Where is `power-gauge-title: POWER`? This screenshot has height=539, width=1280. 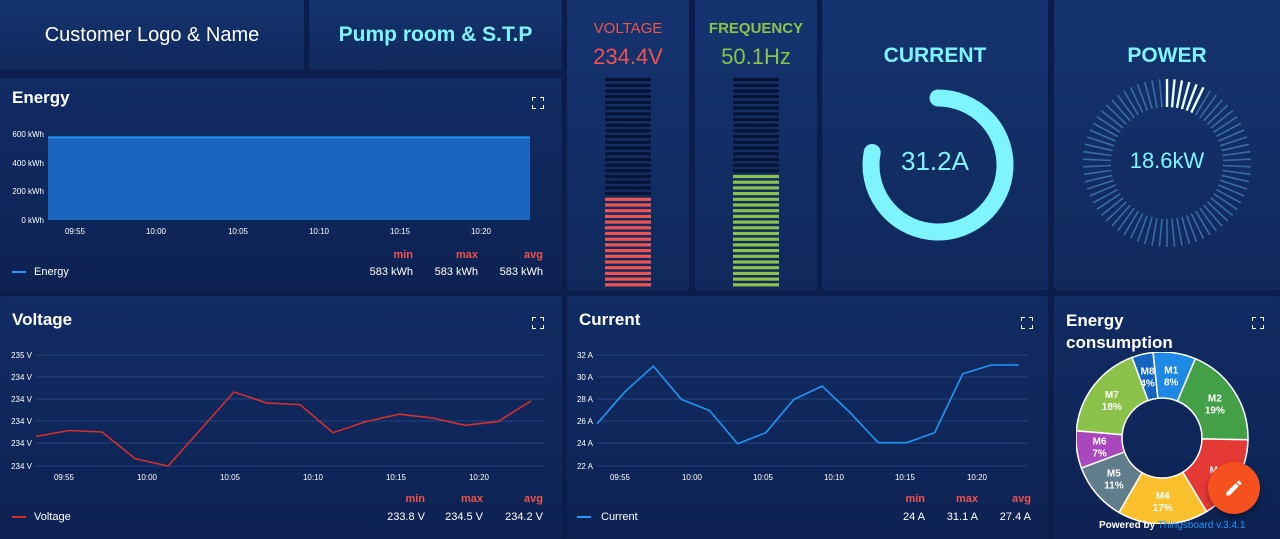 power-gauge-title: POWER is located at coordinates (1167, 55).